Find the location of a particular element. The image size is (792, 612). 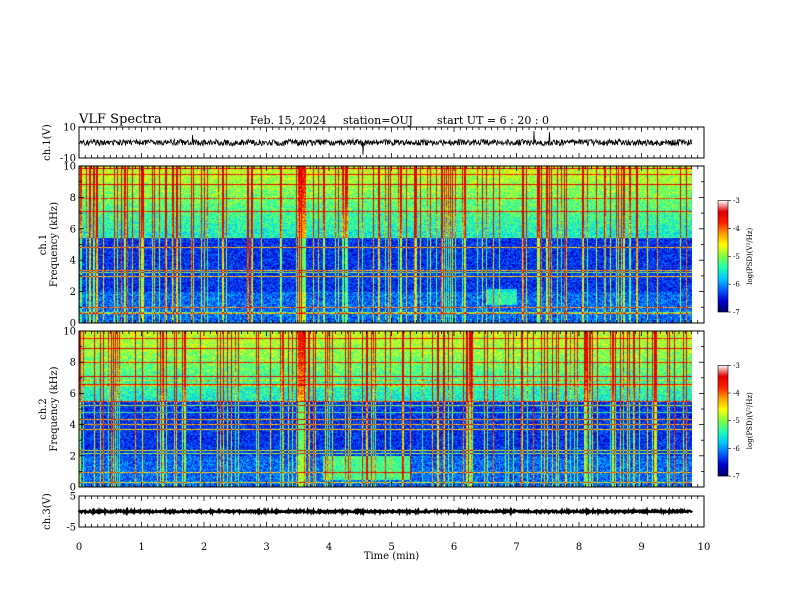

x-tick-label: 5 is located at coordinates (391, 547).